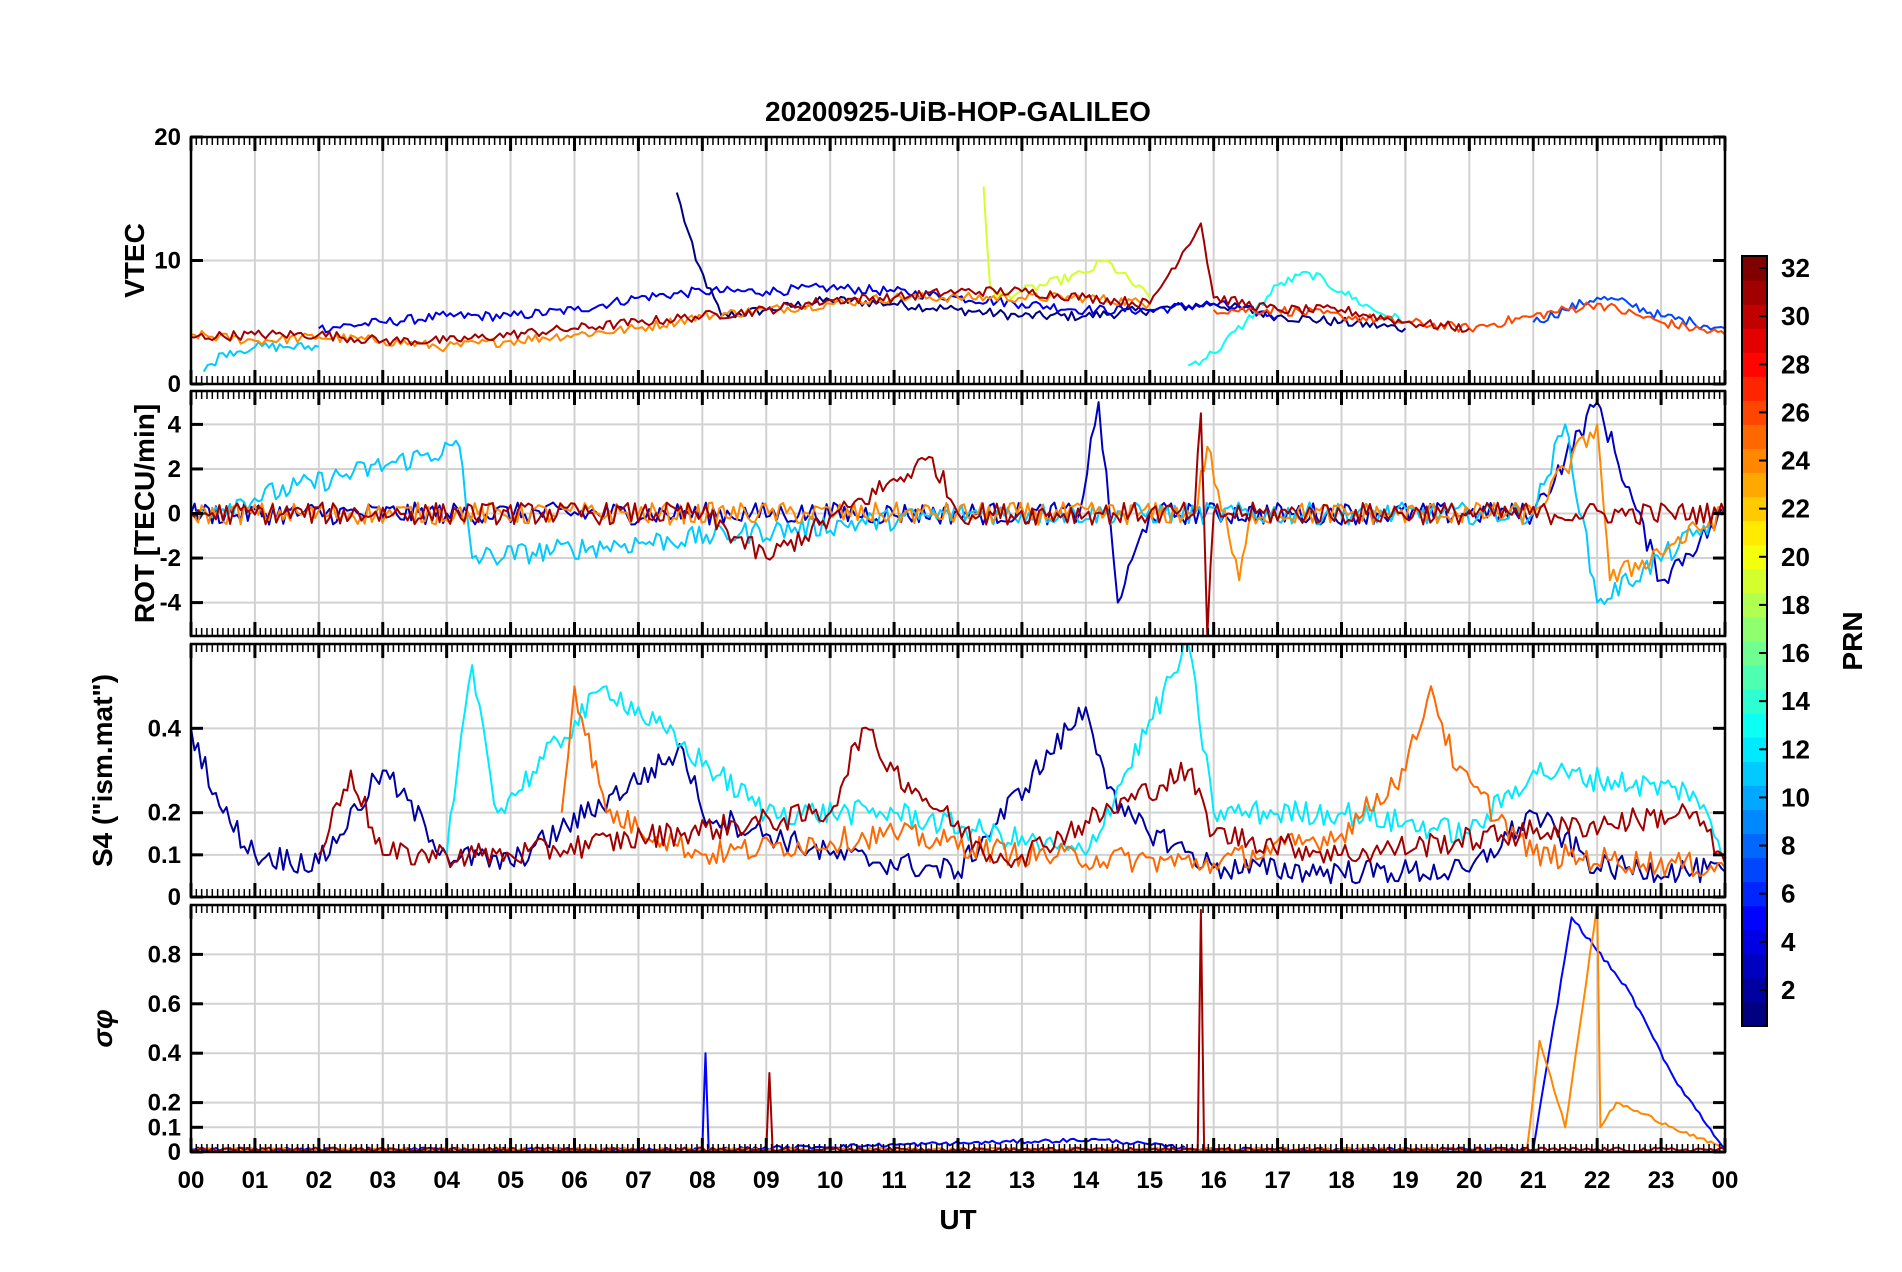 This screenshot has height=1272, width=1902. What do you see at coordinates (957, 1219) in the screenshot?
I see `x-axis-label: UT` at bounding box center [957, 1219].